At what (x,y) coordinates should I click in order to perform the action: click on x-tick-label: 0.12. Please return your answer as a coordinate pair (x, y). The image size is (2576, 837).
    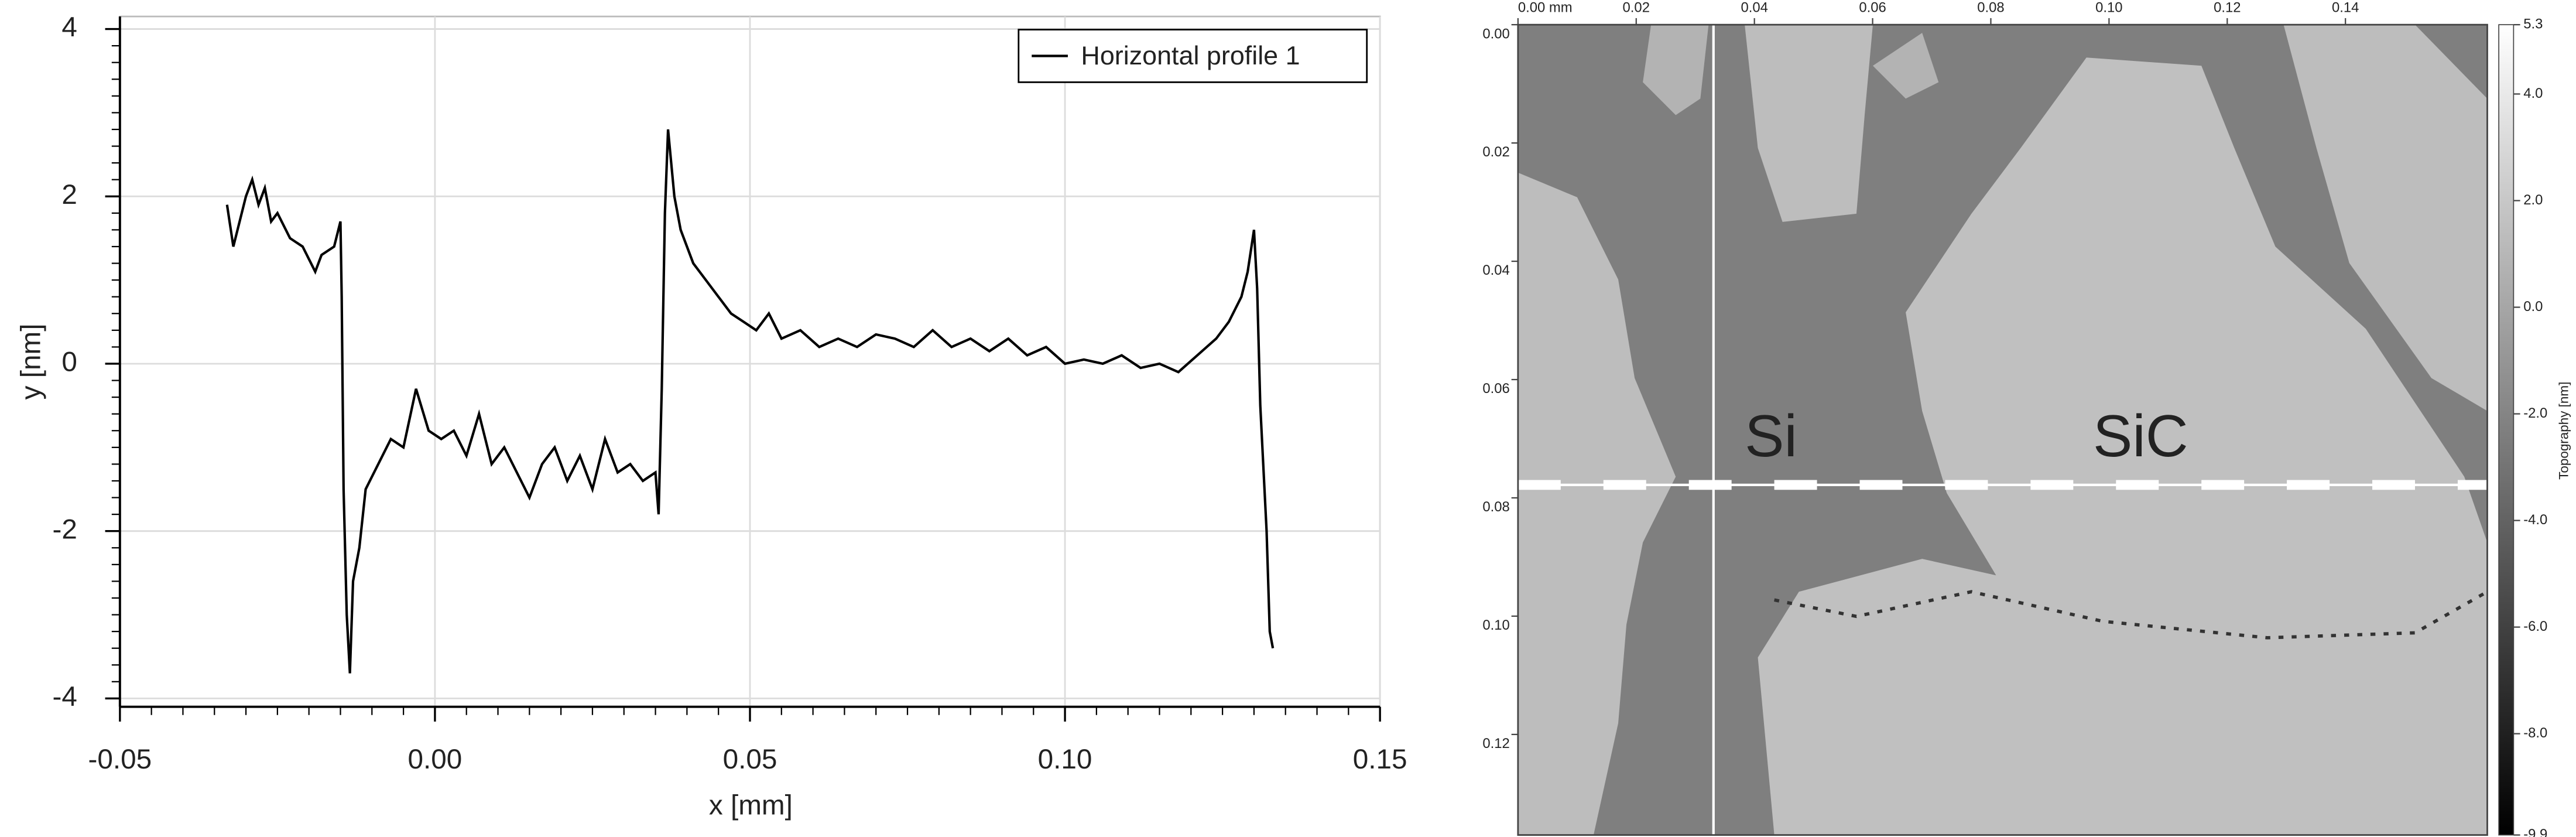
    Looking at the image, I should click on (2227, 7).